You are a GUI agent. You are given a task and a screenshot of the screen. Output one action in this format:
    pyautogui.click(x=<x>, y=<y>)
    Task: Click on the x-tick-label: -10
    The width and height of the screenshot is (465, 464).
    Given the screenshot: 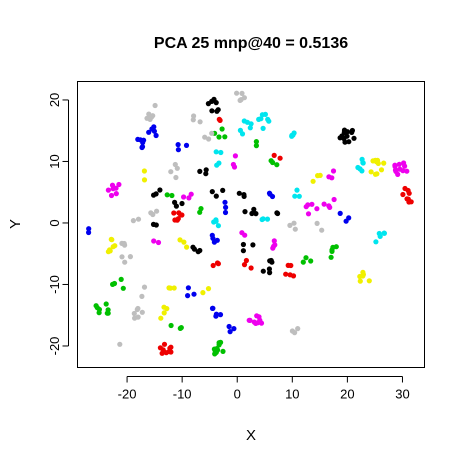 What is the action you would take?
    pyautogui.click(x=182, y=394)
    